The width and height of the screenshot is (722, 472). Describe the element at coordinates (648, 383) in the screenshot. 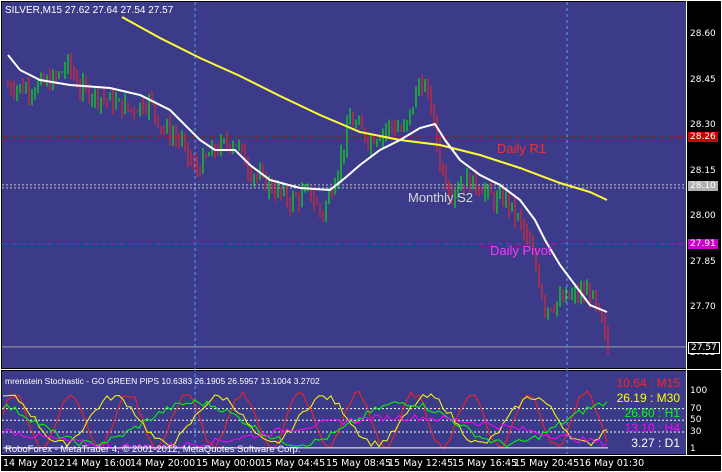

I see `stoch-readout: 10.64 : M15` at that location.